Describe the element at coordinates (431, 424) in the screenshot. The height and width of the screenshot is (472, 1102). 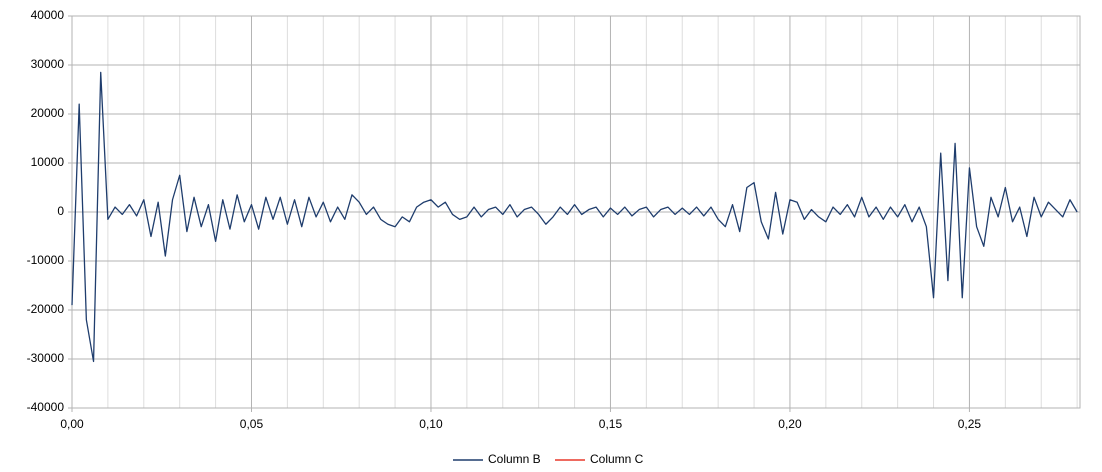
I see `x-tick-label: 0,10` at that location.